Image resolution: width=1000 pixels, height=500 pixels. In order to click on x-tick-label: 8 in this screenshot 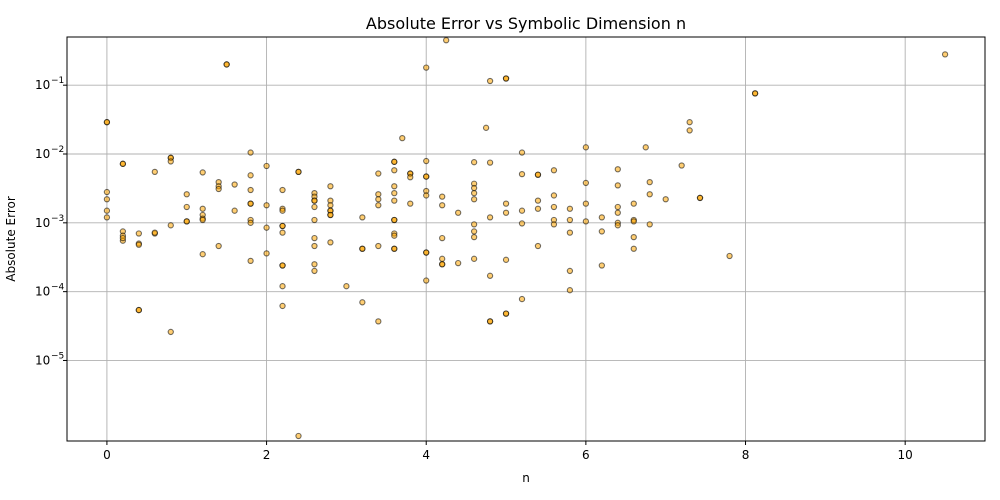, I will do `click(746, 455)`.